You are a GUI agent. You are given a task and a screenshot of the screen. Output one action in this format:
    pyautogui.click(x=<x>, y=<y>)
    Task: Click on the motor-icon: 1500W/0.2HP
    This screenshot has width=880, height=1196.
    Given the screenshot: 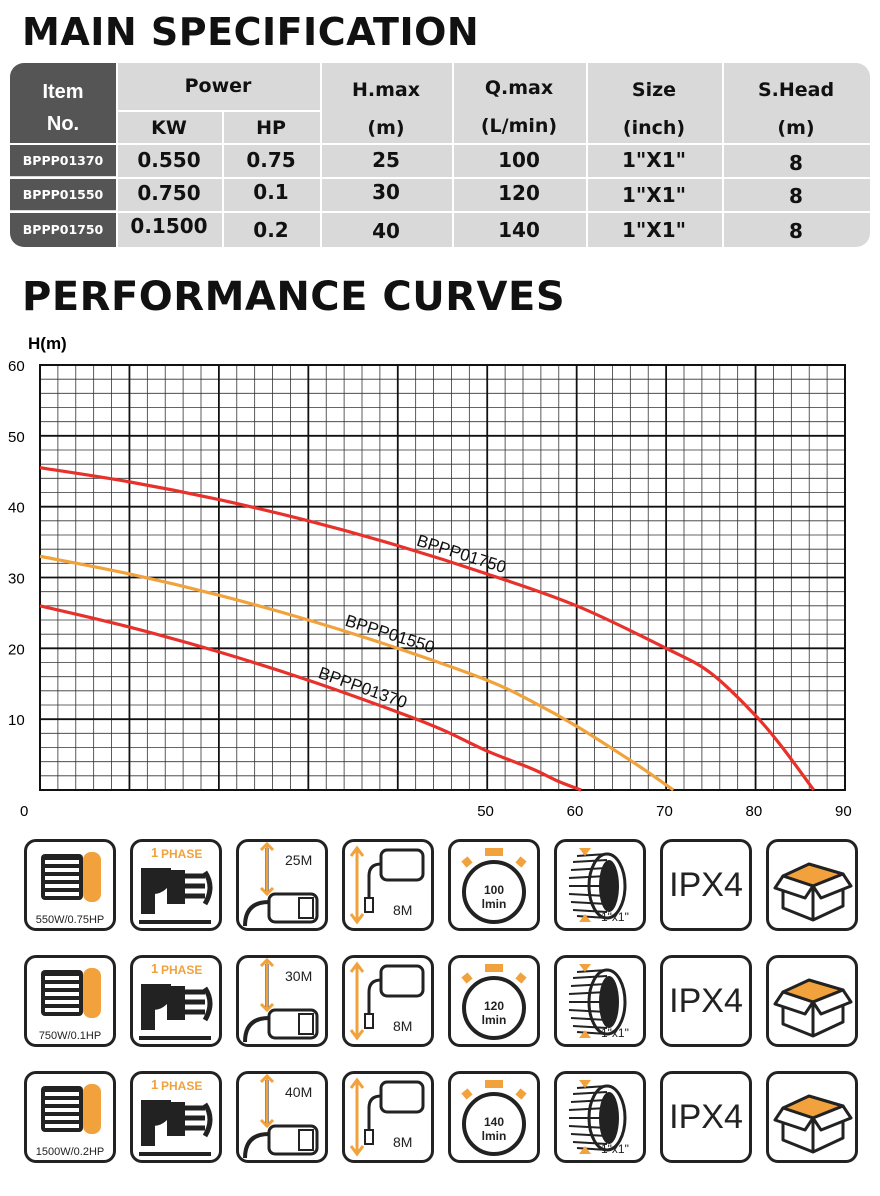 What is the action you would take?
    pyautogui.click(x=70, y=1117)
    